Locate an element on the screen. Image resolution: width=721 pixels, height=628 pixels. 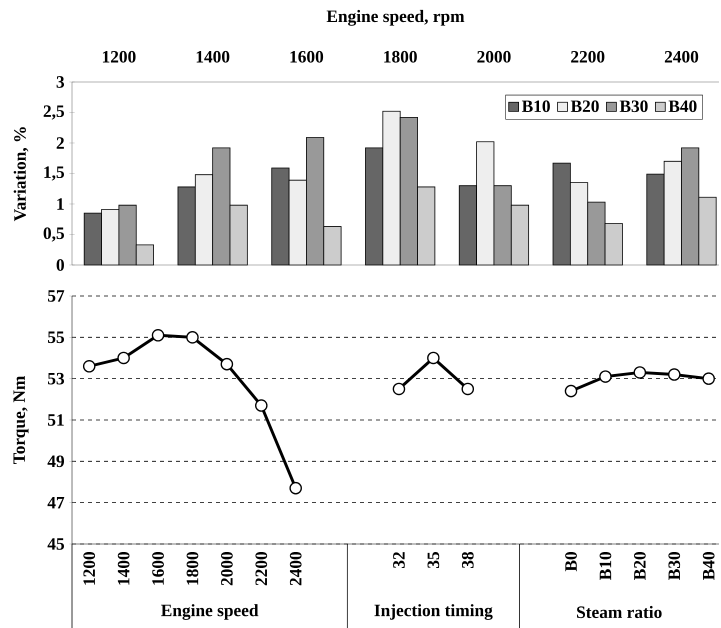
y-tick-label: 49 is located at coordinates (56, 461).